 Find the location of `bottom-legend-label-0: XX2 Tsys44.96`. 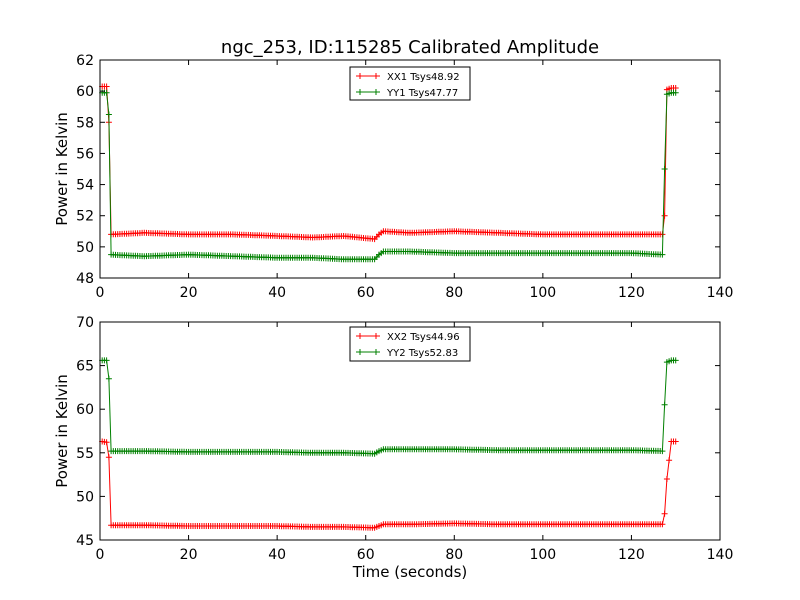

bottom-legend-label-0: XX2 Tsys44.96 is located at coordinates (423, 337).